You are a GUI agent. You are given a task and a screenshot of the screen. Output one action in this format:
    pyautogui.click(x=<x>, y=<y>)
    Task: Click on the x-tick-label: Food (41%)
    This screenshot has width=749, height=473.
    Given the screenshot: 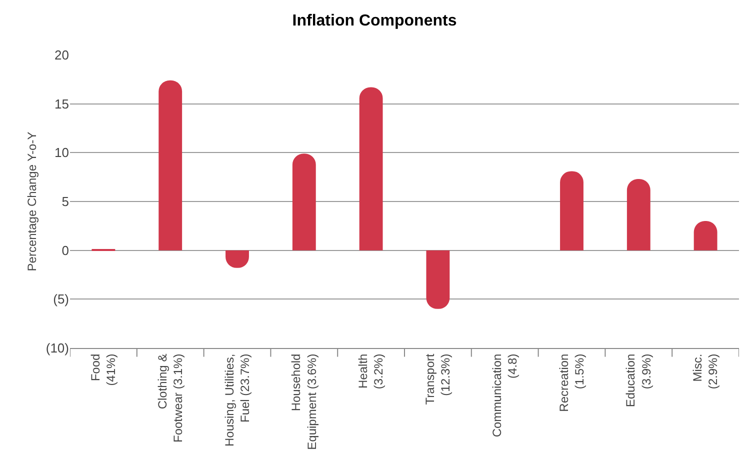 What is the action you would take?
    pyautogui.click(x=103, y=370)
    